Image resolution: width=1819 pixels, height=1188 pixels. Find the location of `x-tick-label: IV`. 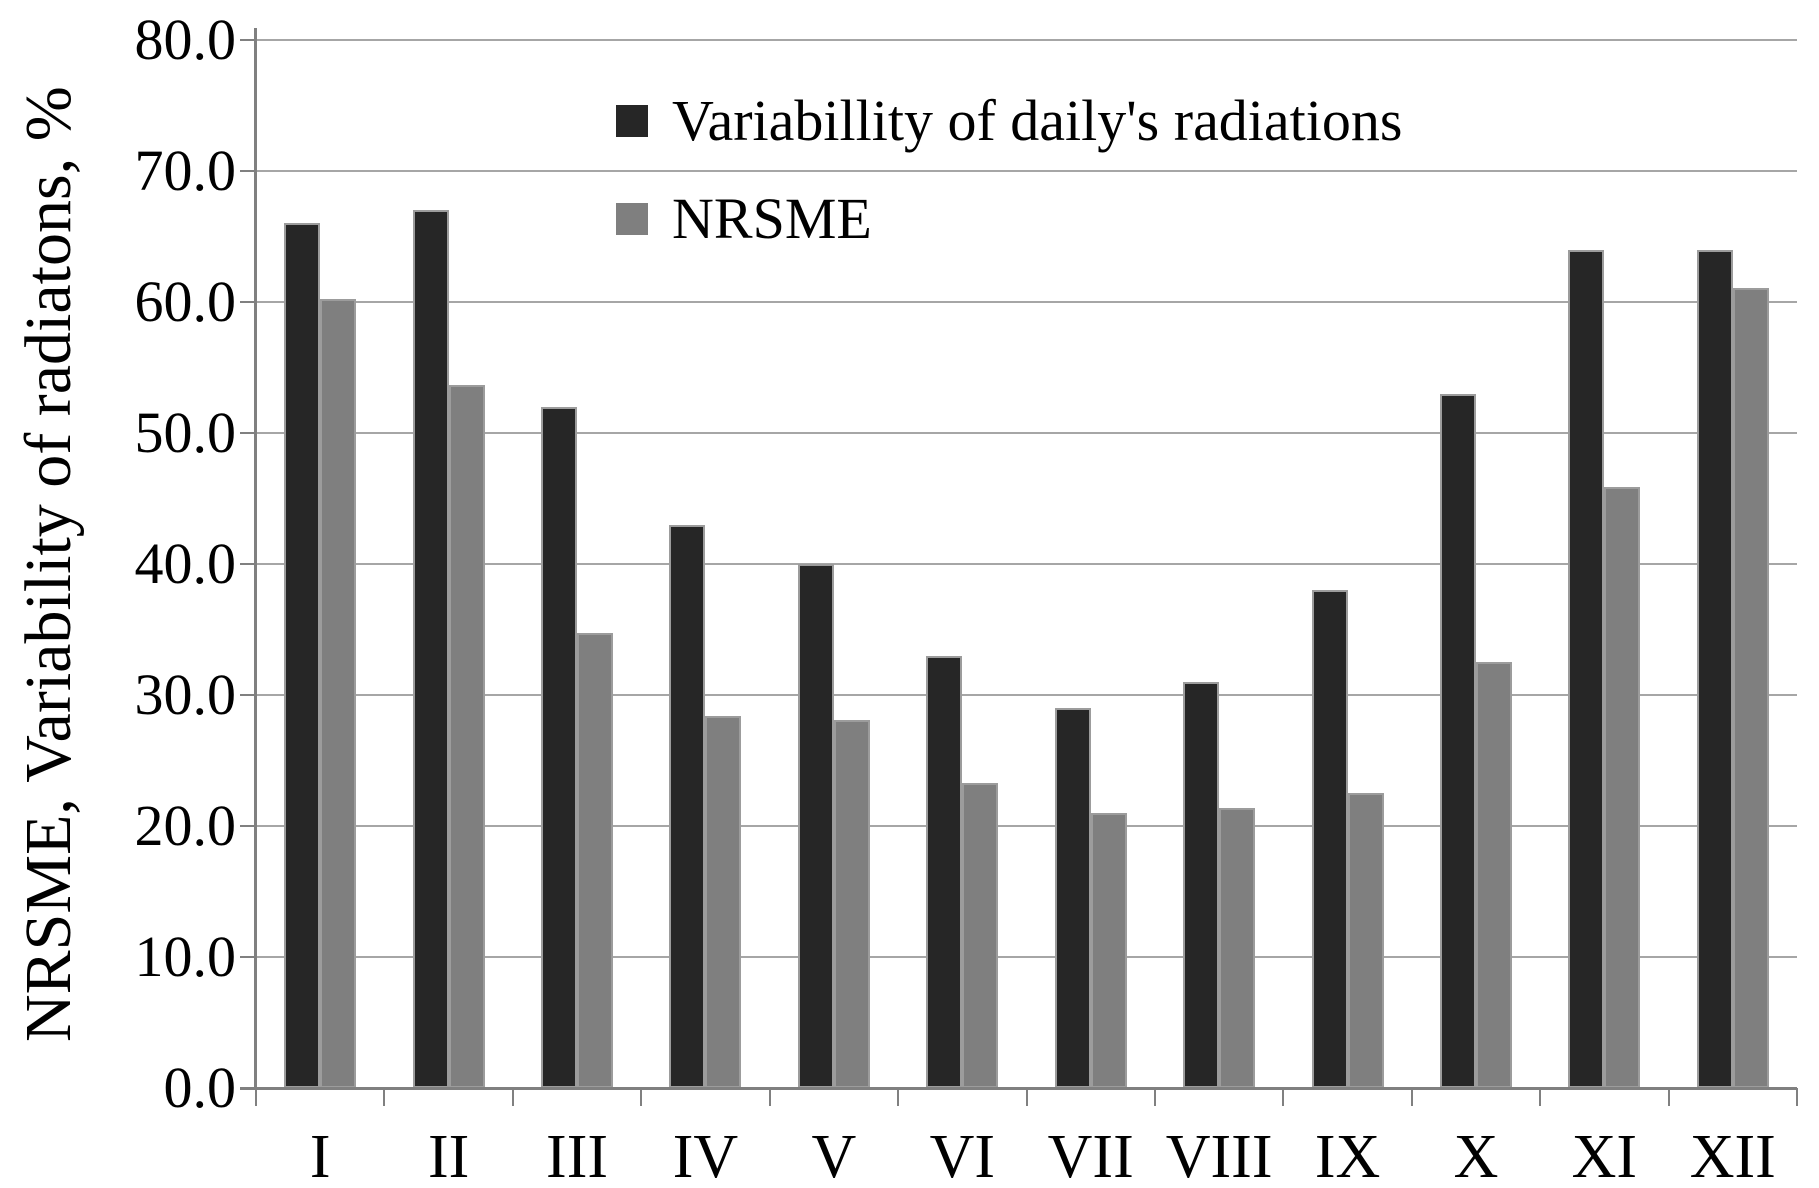

x-tick-label: IV is located at coordinates (705, 1155).